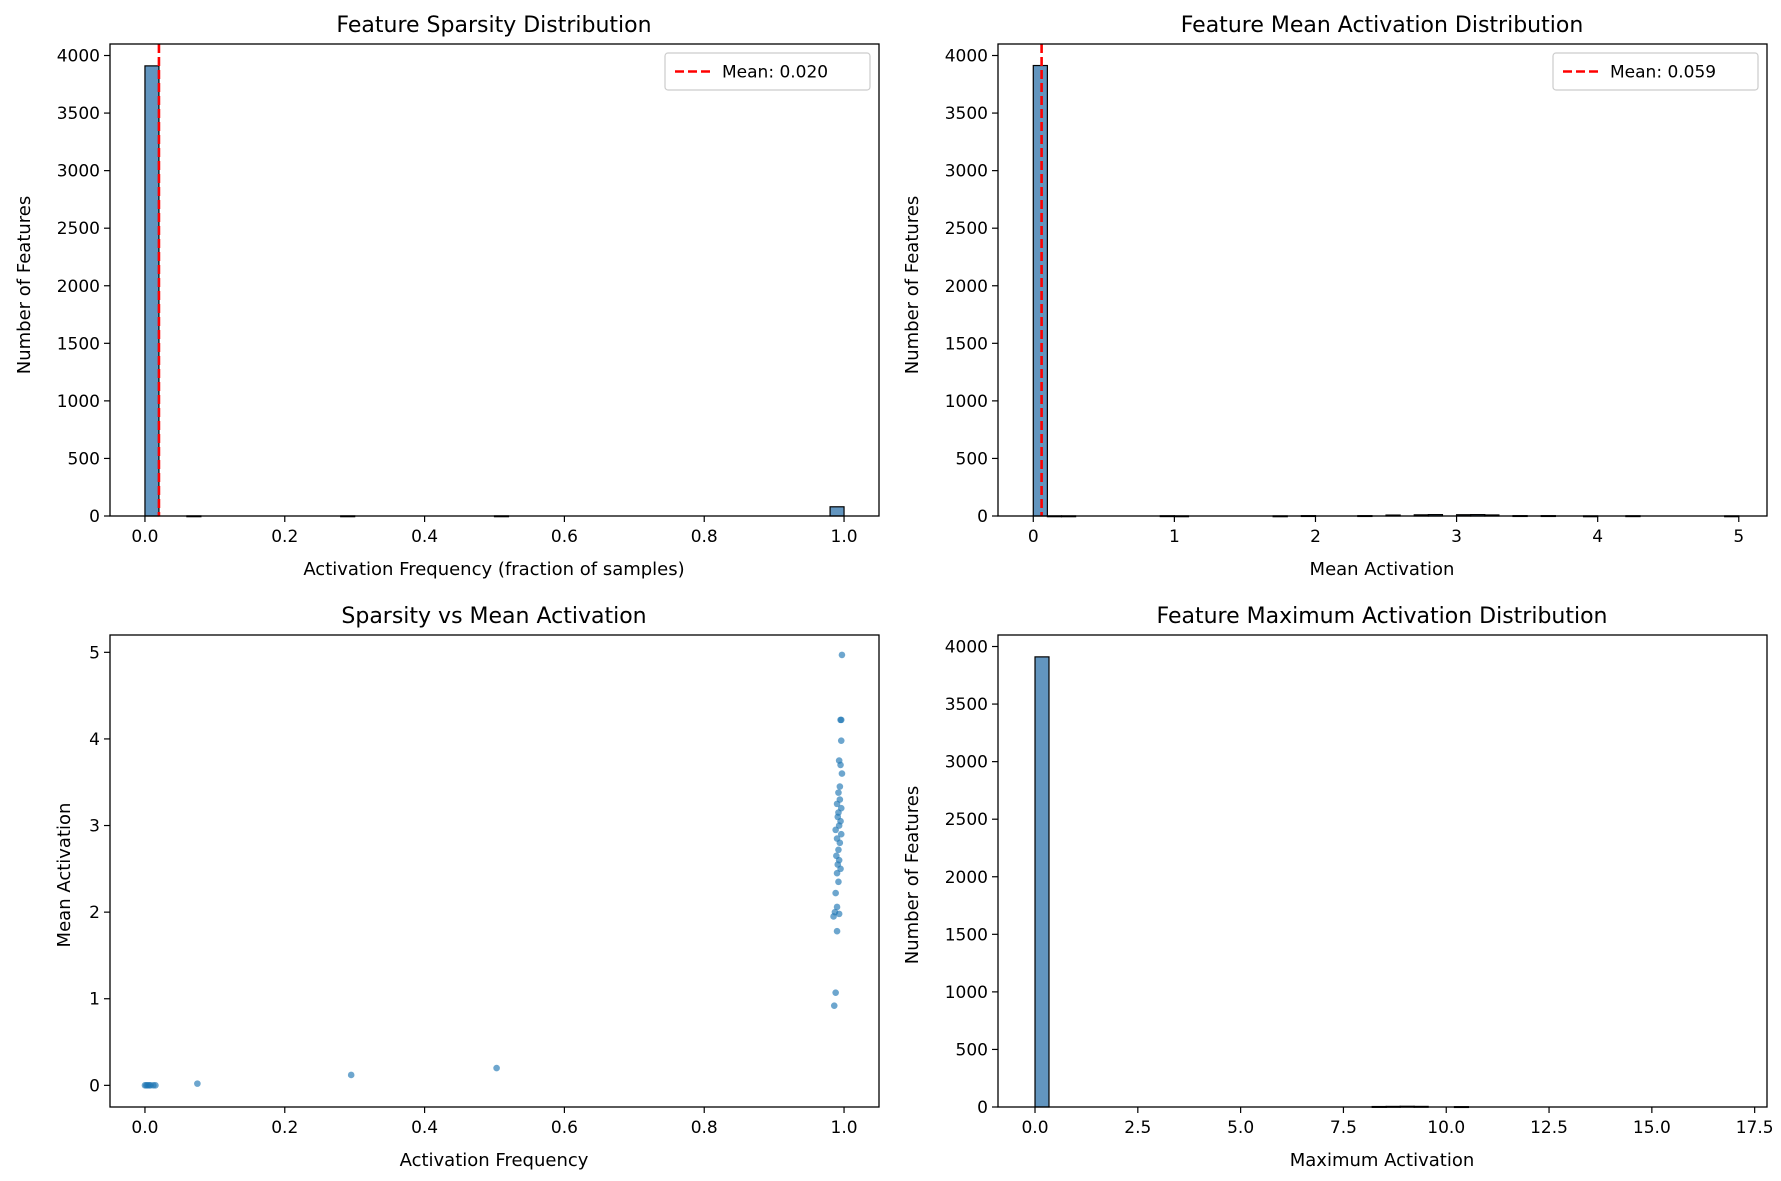  Describe the element at coordinates (1456, 537) in the screenshot. I see `x-tick-label: 3` at that location.